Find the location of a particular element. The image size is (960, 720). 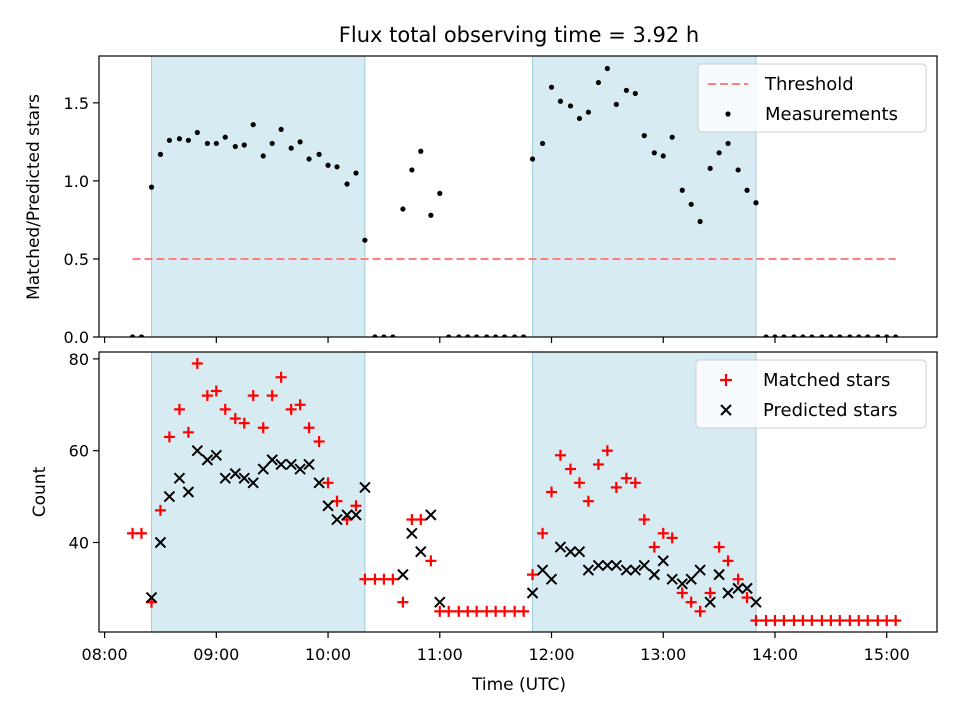

x-tick-label: 08:00 is located at coordinates (105, 654).